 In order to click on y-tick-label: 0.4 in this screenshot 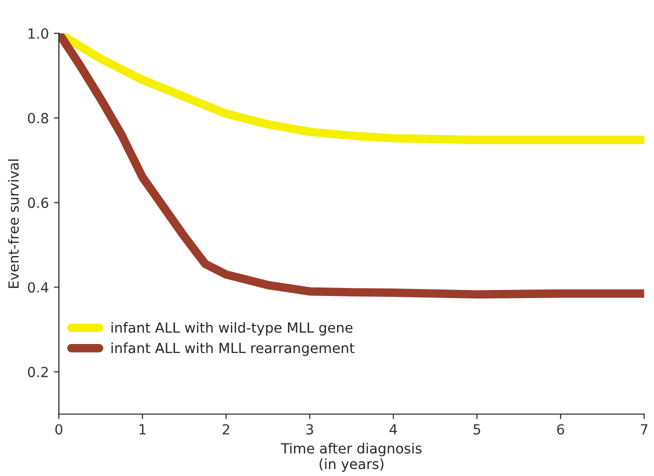, I will do `click(38, 287)`.